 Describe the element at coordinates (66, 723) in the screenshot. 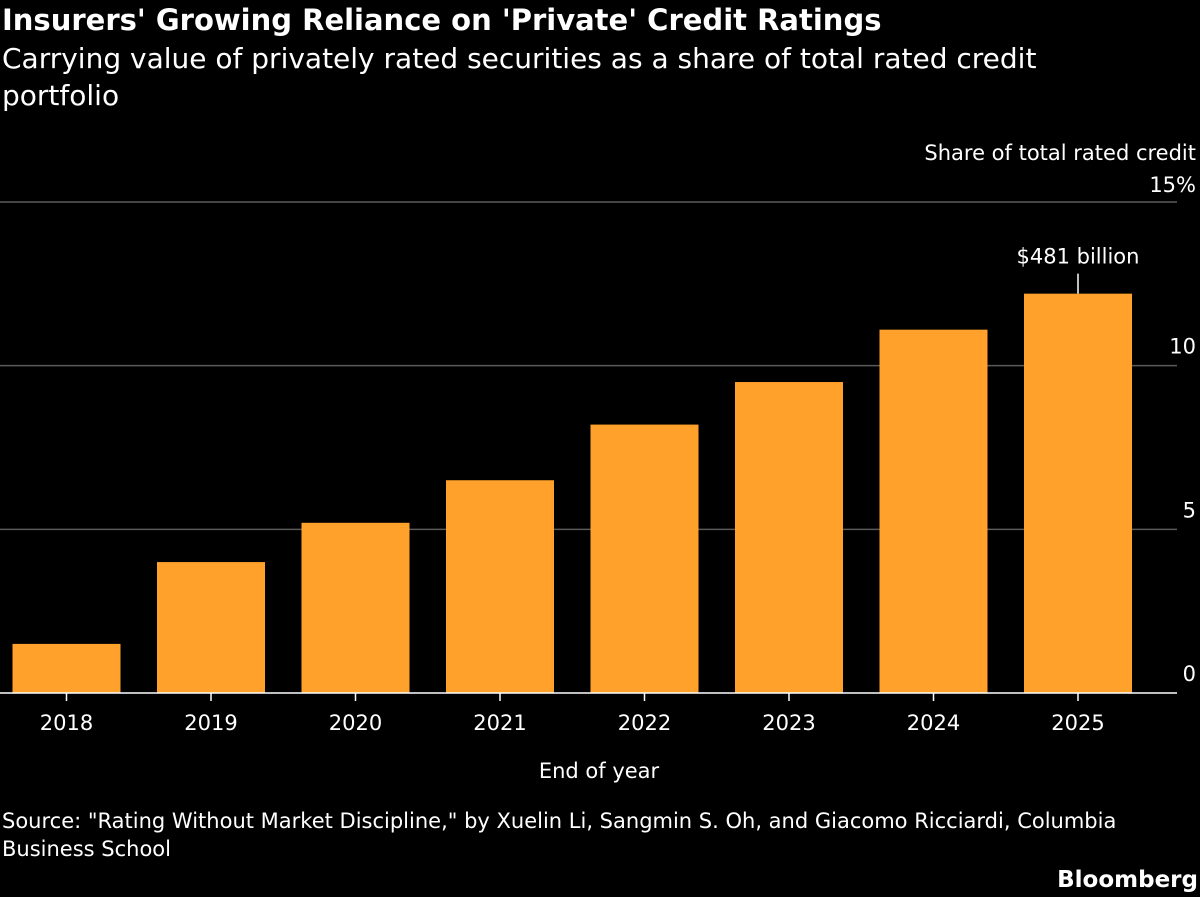

I see `x-tick-label-2018: 2018` at that location.